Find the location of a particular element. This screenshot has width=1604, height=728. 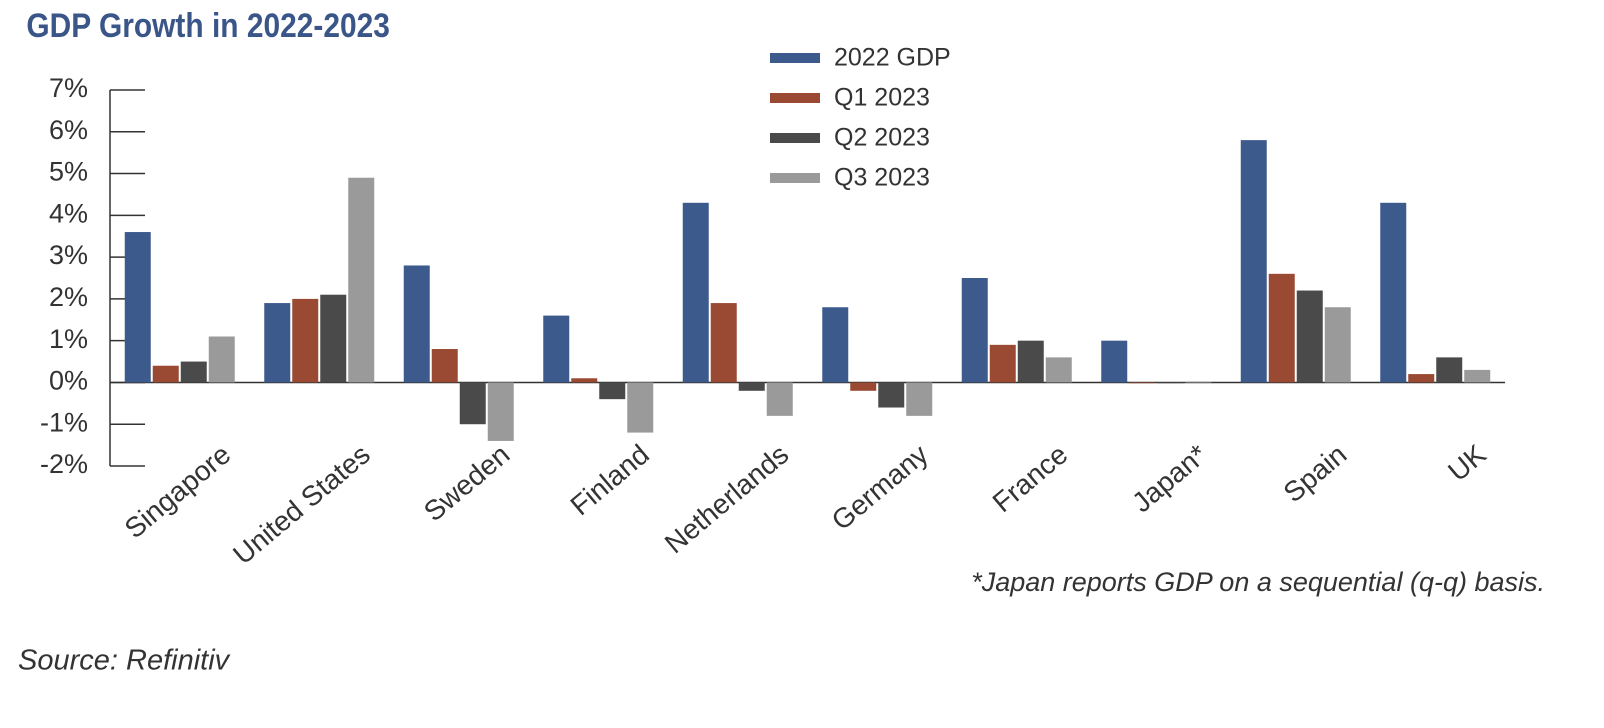

x-tick-label: Netherlands is located at coordinates (727, 499).